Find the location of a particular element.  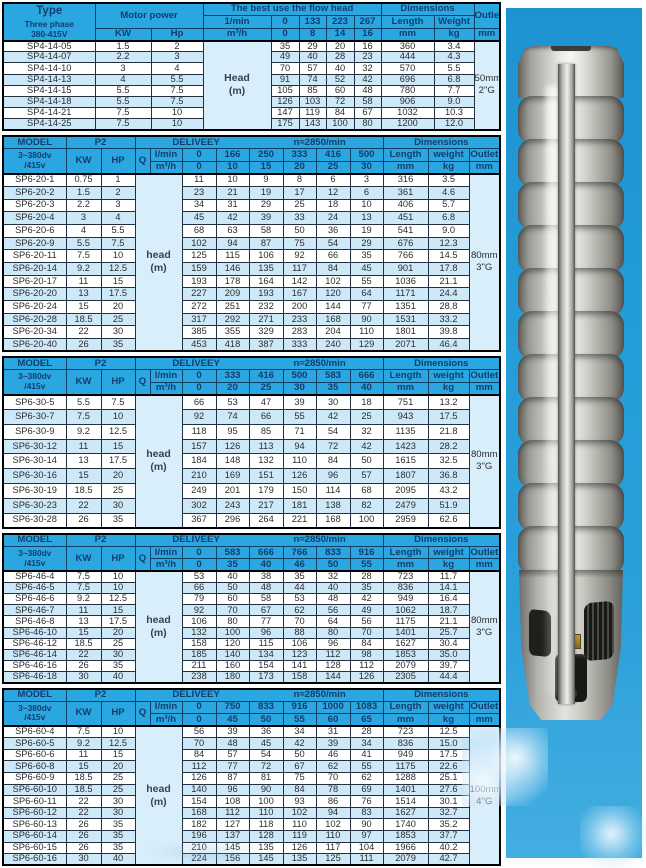

length-cell: 1531 is located at coordinates (405, 319).